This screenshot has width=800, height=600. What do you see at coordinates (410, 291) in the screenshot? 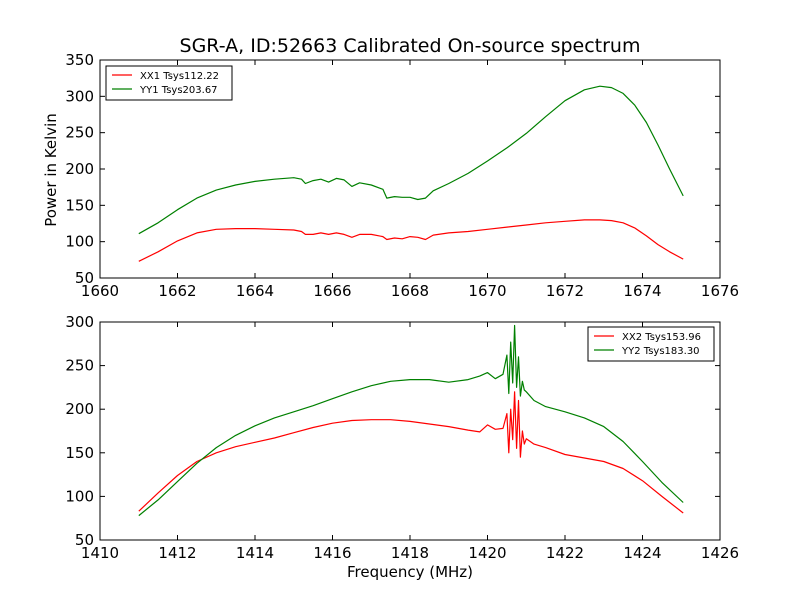
I see `x-tick-label: 1668` at bounding box center [410, 291].